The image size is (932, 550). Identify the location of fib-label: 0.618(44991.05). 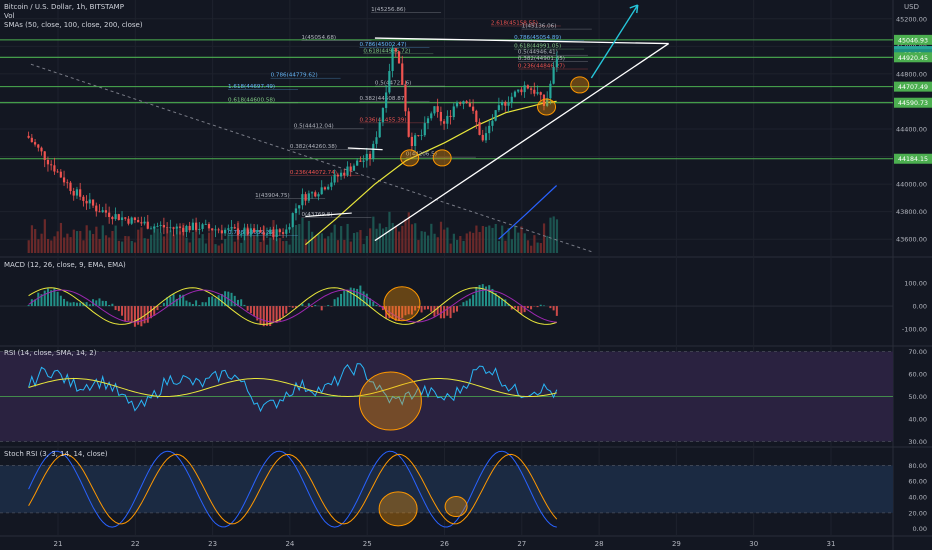
(537, 47).